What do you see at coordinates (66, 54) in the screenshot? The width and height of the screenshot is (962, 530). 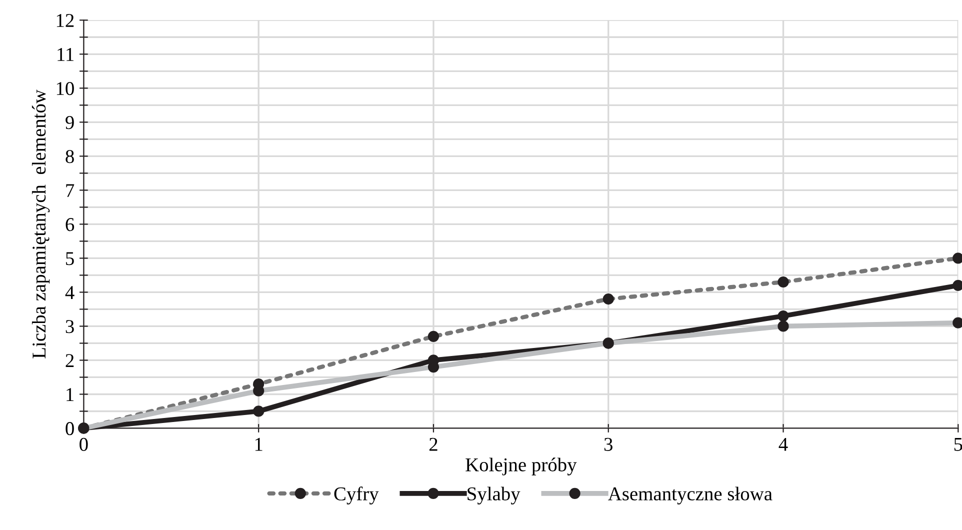 I see `y-tick-label: 11` at bounding box center [66, 54].